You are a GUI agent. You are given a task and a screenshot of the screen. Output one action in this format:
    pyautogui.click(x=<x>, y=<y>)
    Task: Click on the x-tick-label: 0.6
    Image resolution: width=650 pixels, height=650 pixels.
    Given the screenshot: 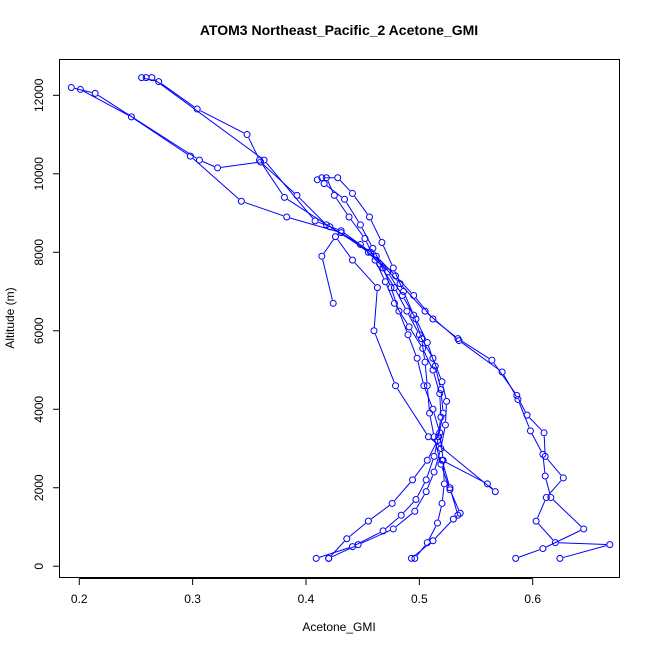 What is the action you would take?
    pyautogui.click(x=532, y=599)
    